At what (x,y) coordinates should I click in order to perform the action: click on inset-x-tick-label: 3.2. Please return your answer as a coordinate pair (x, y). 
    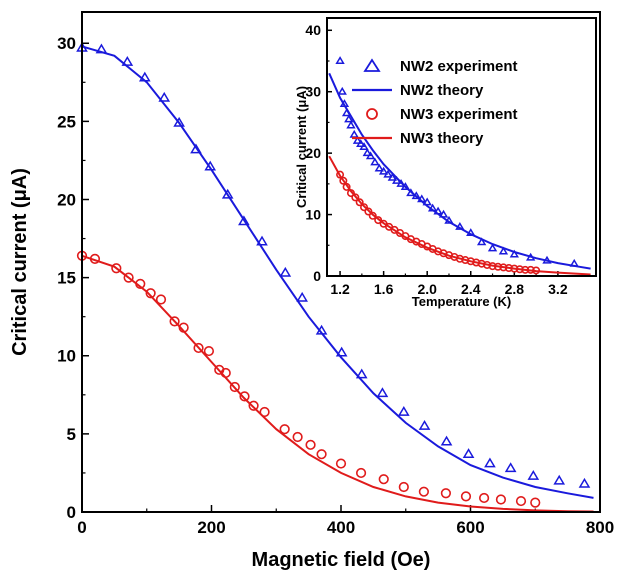
    Looking at the image, I should click on (558, 289).